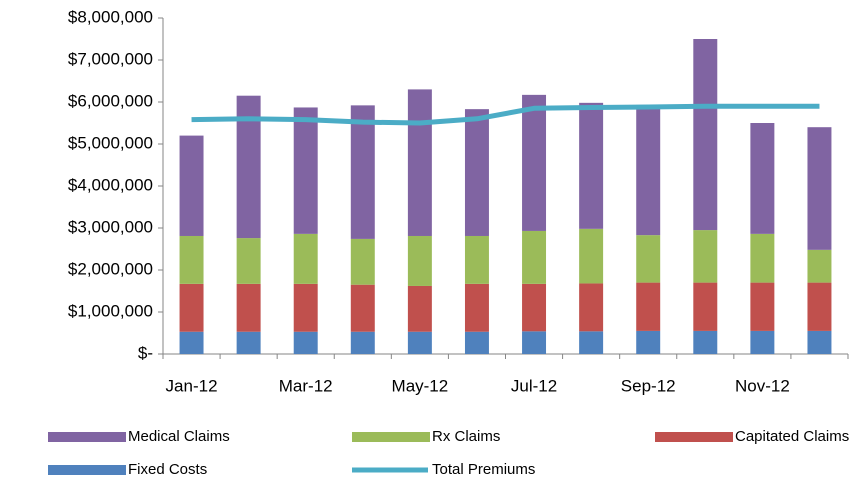 This screenshot has height=489, width=868. I want to click on legend-label: Total Premiums, so click(483, 469).